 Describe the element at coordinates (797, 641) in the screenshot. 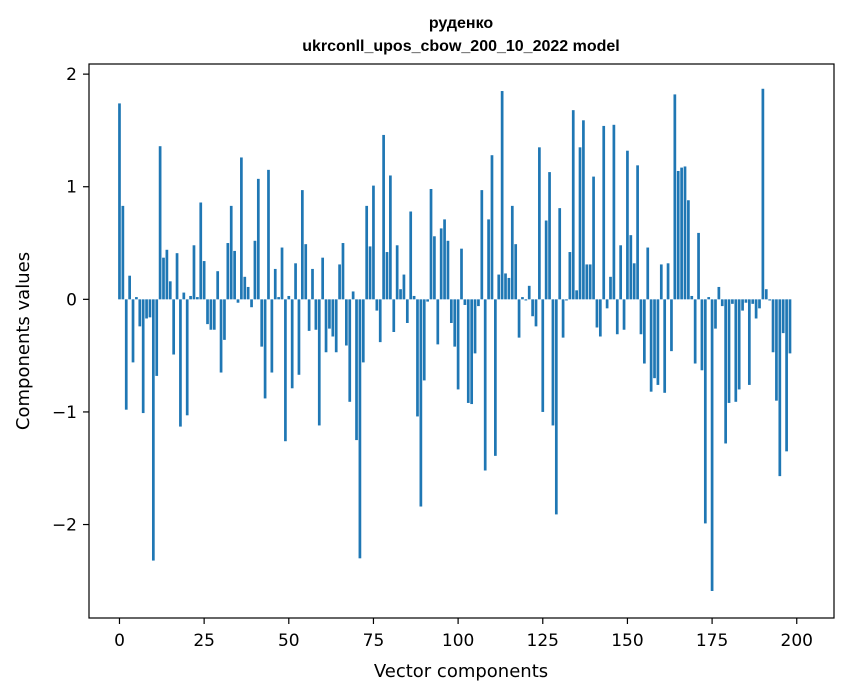

I see `x-tick-label: 200` at that location.